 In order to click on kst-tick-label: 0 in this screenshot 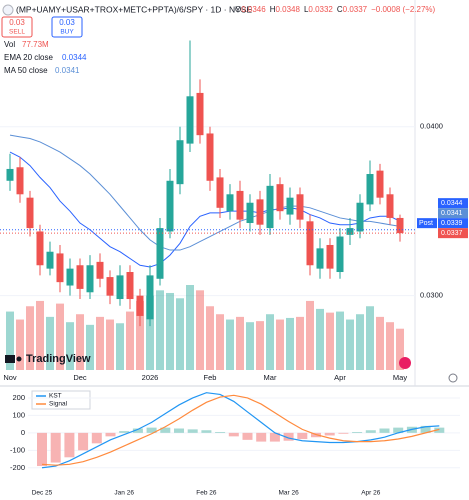, I will do `click(23, 432)`.